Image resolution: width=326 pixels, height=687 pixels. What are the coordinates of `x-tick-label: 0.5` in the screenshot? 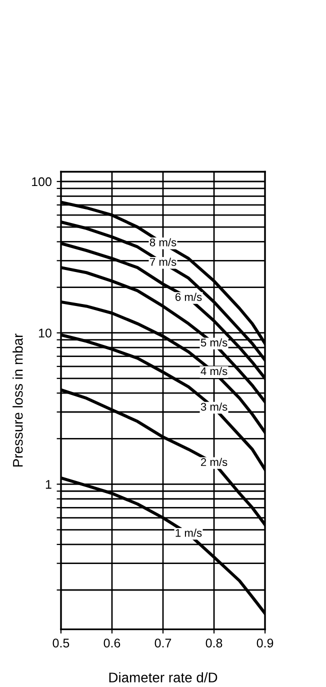 It's located at (61, 643).